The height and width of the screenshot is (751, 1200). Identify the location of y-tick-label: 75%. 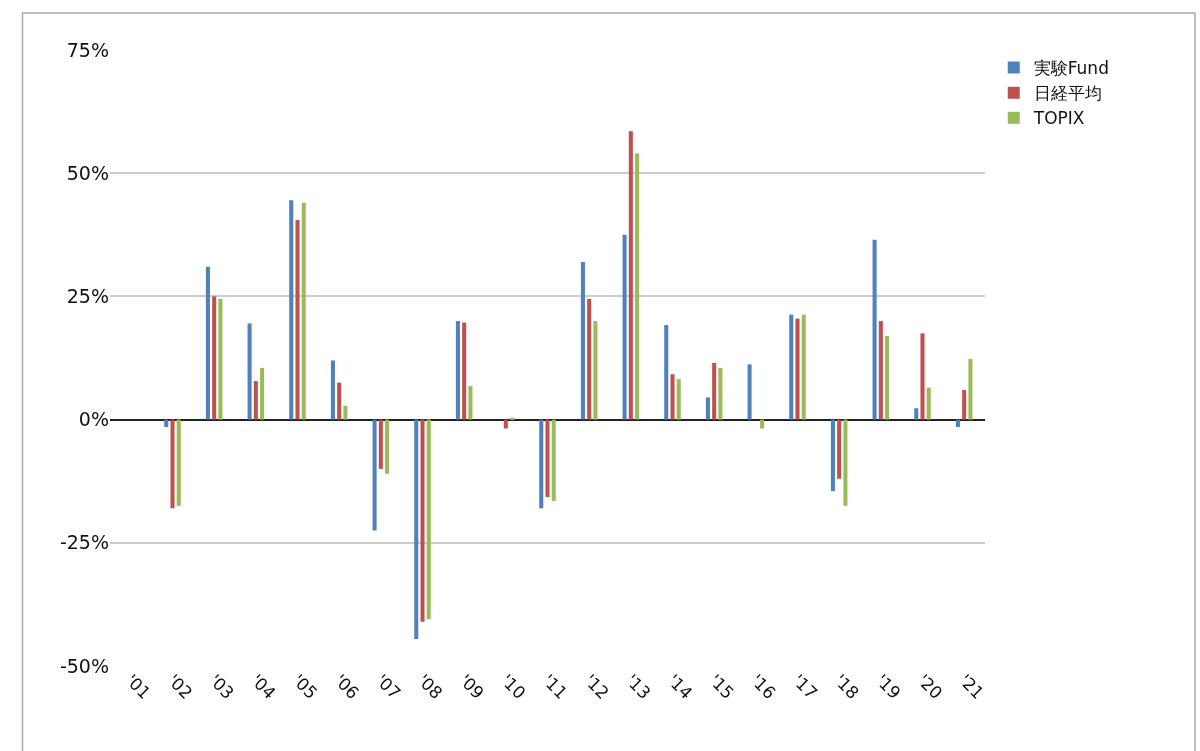
(87, 49).